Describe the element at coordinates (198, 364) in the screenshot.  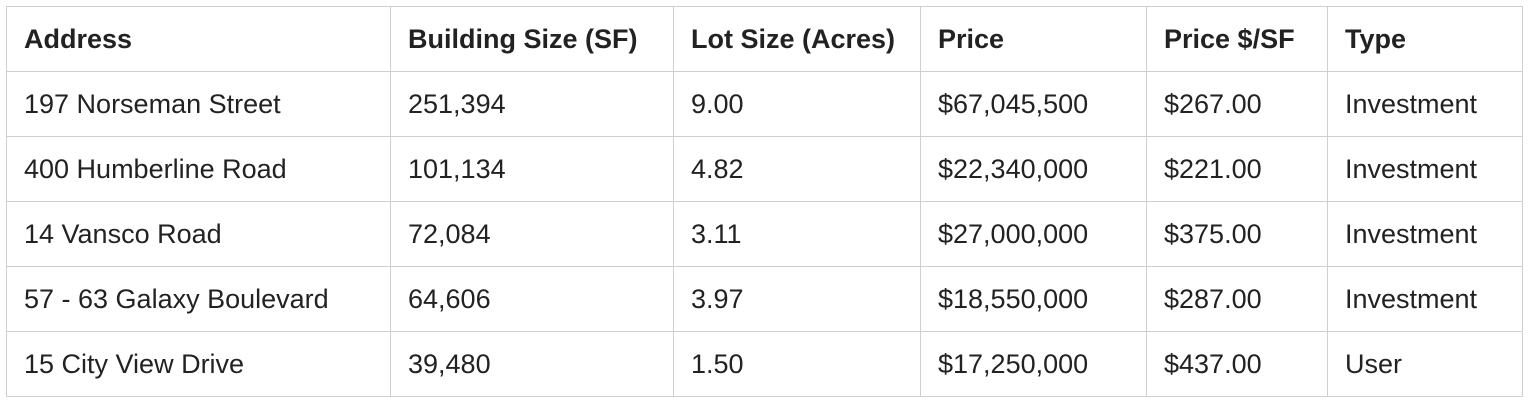
I see `table-cell: 15 City View Drive` at that location.